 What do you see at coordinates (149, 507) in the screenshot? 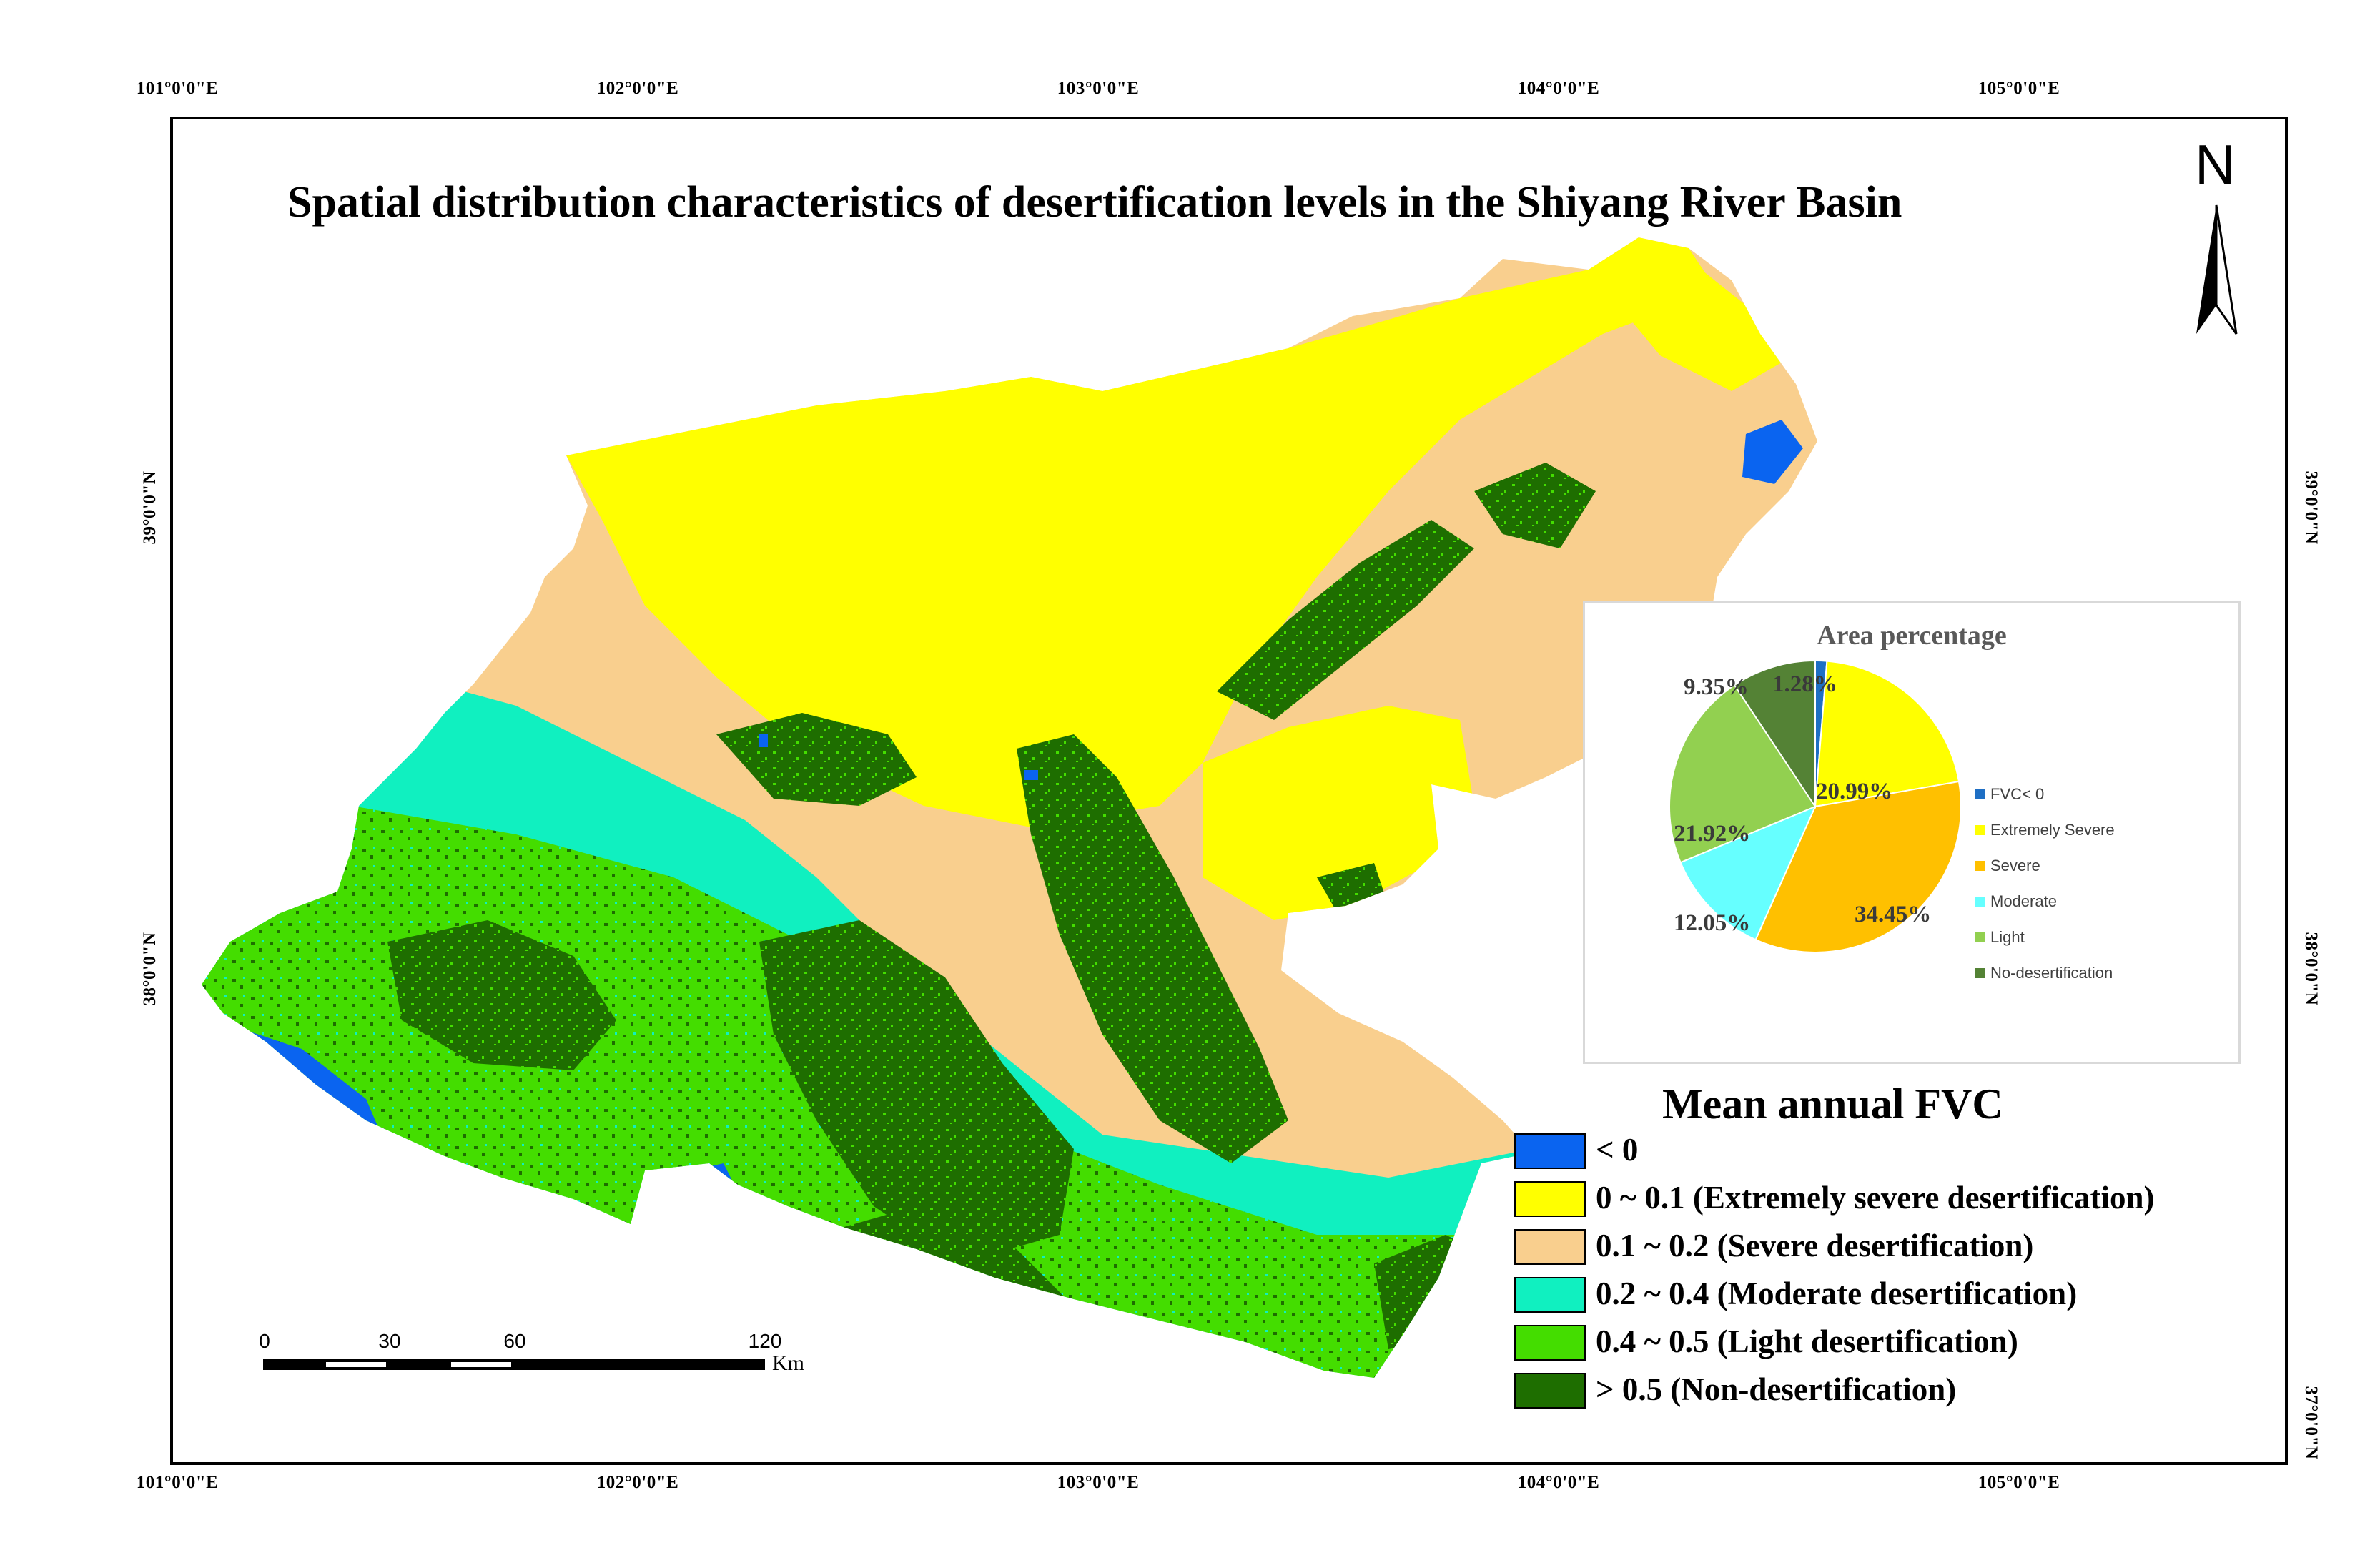
I see `lat-label-left-39: 39°0'0"N` at bounding box center [149, 507].